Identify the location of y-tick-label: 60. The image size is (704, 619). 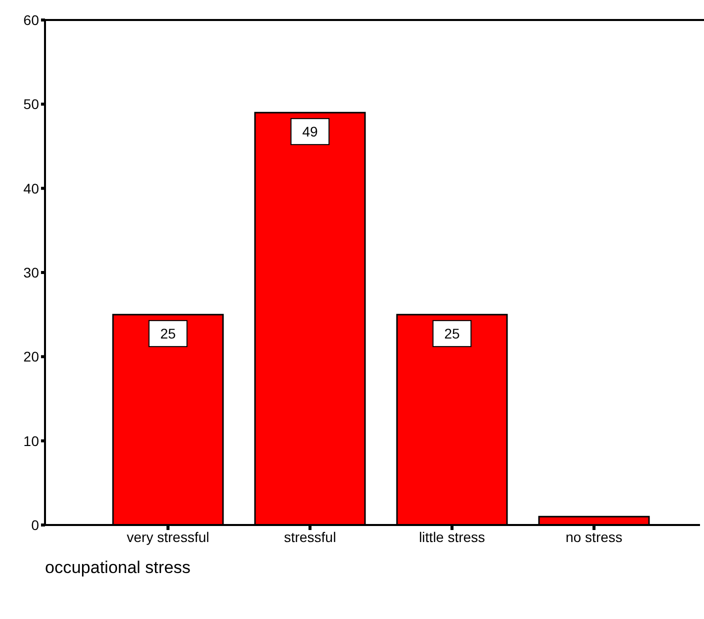
(31, 20).